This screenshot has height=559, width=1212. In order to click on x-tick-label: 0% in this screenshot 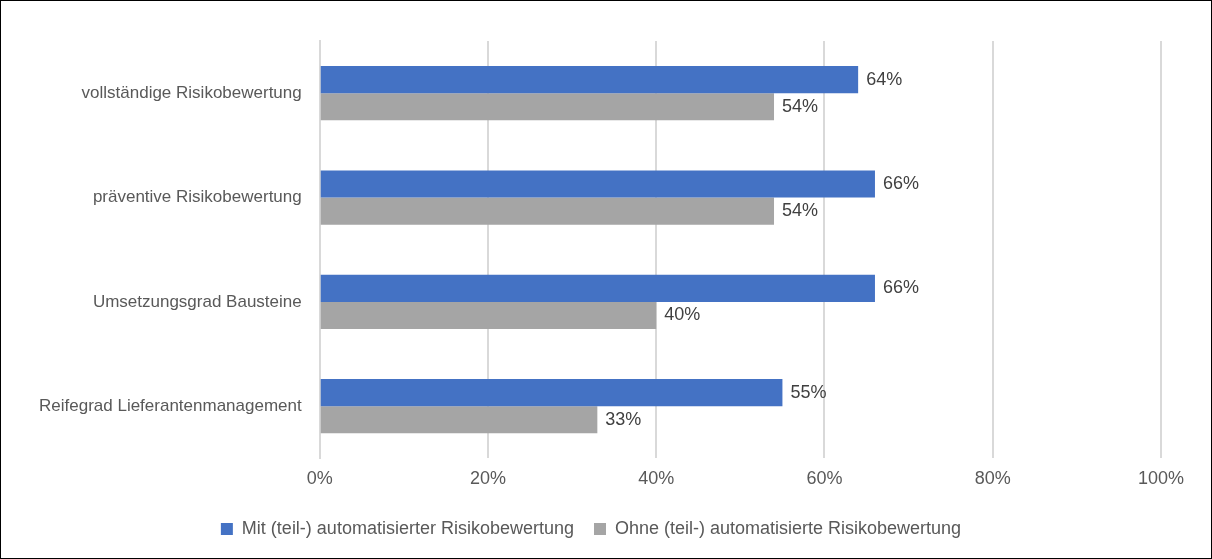, I will do `click(319, 478)`.